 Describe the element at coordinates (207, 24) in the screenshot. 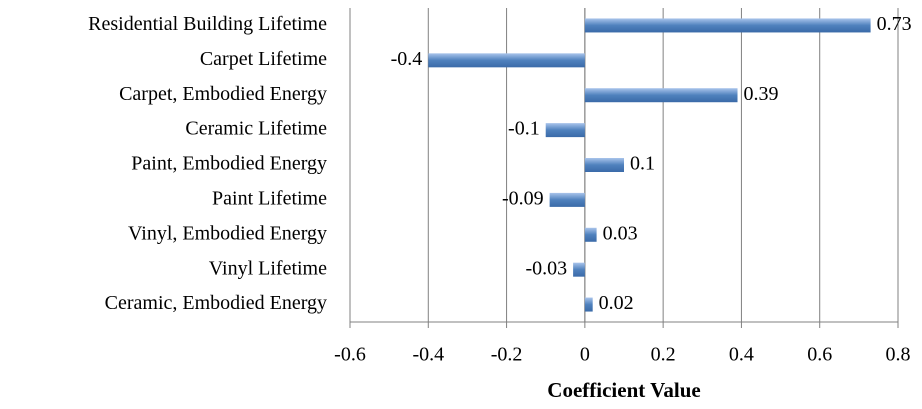

I see `y-tick-label: Residential Building Lifetime` at that location.